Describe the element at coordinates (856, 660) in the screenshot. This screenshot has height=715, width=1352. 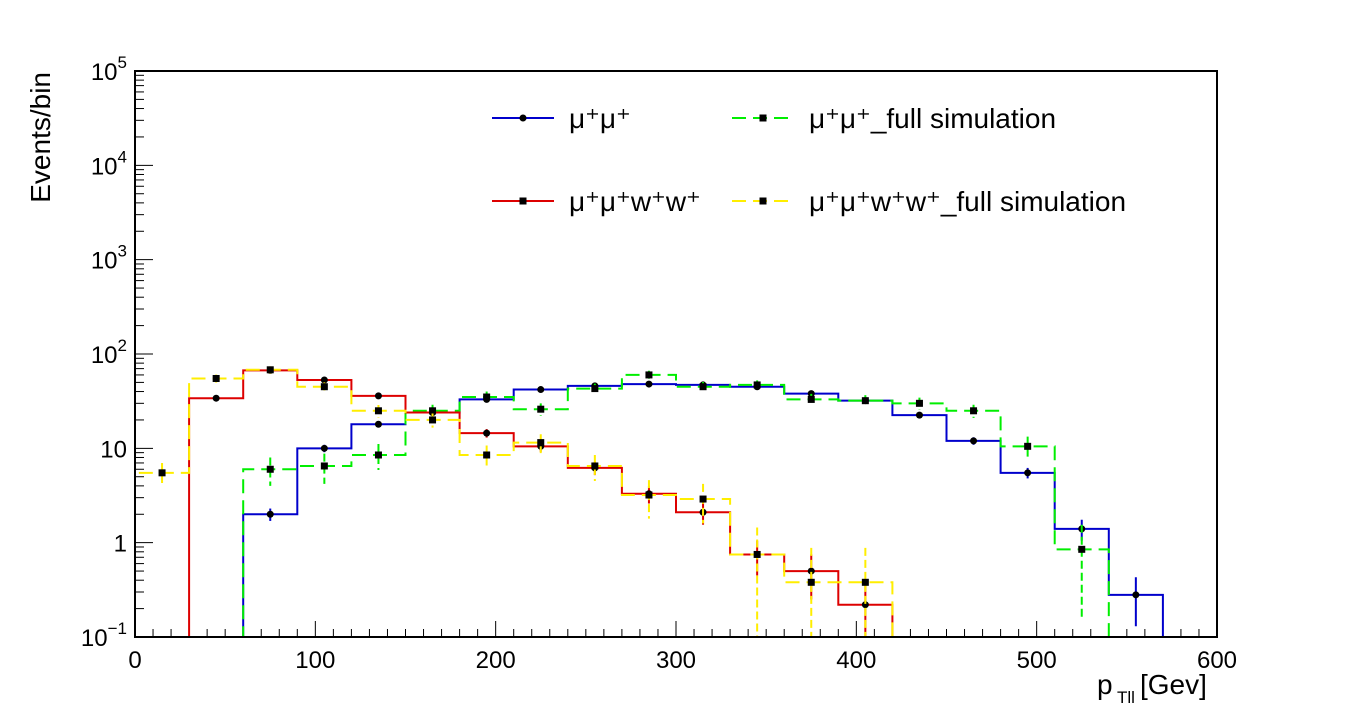
I see `x-tick-label: 400` at that location.